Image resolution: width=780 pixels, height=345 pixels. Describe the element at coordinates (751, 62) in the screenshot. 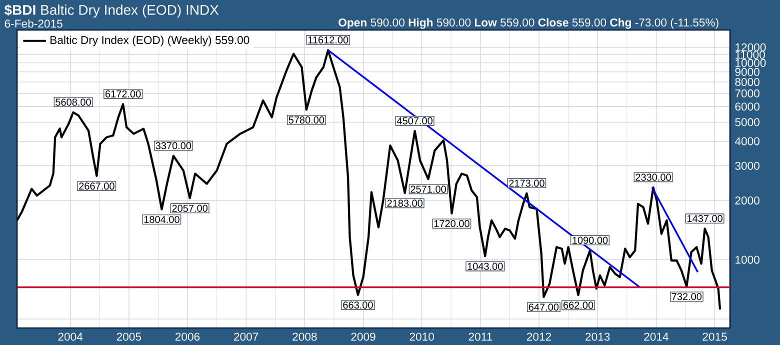

I see `y-tick-label: 10000` at that location.